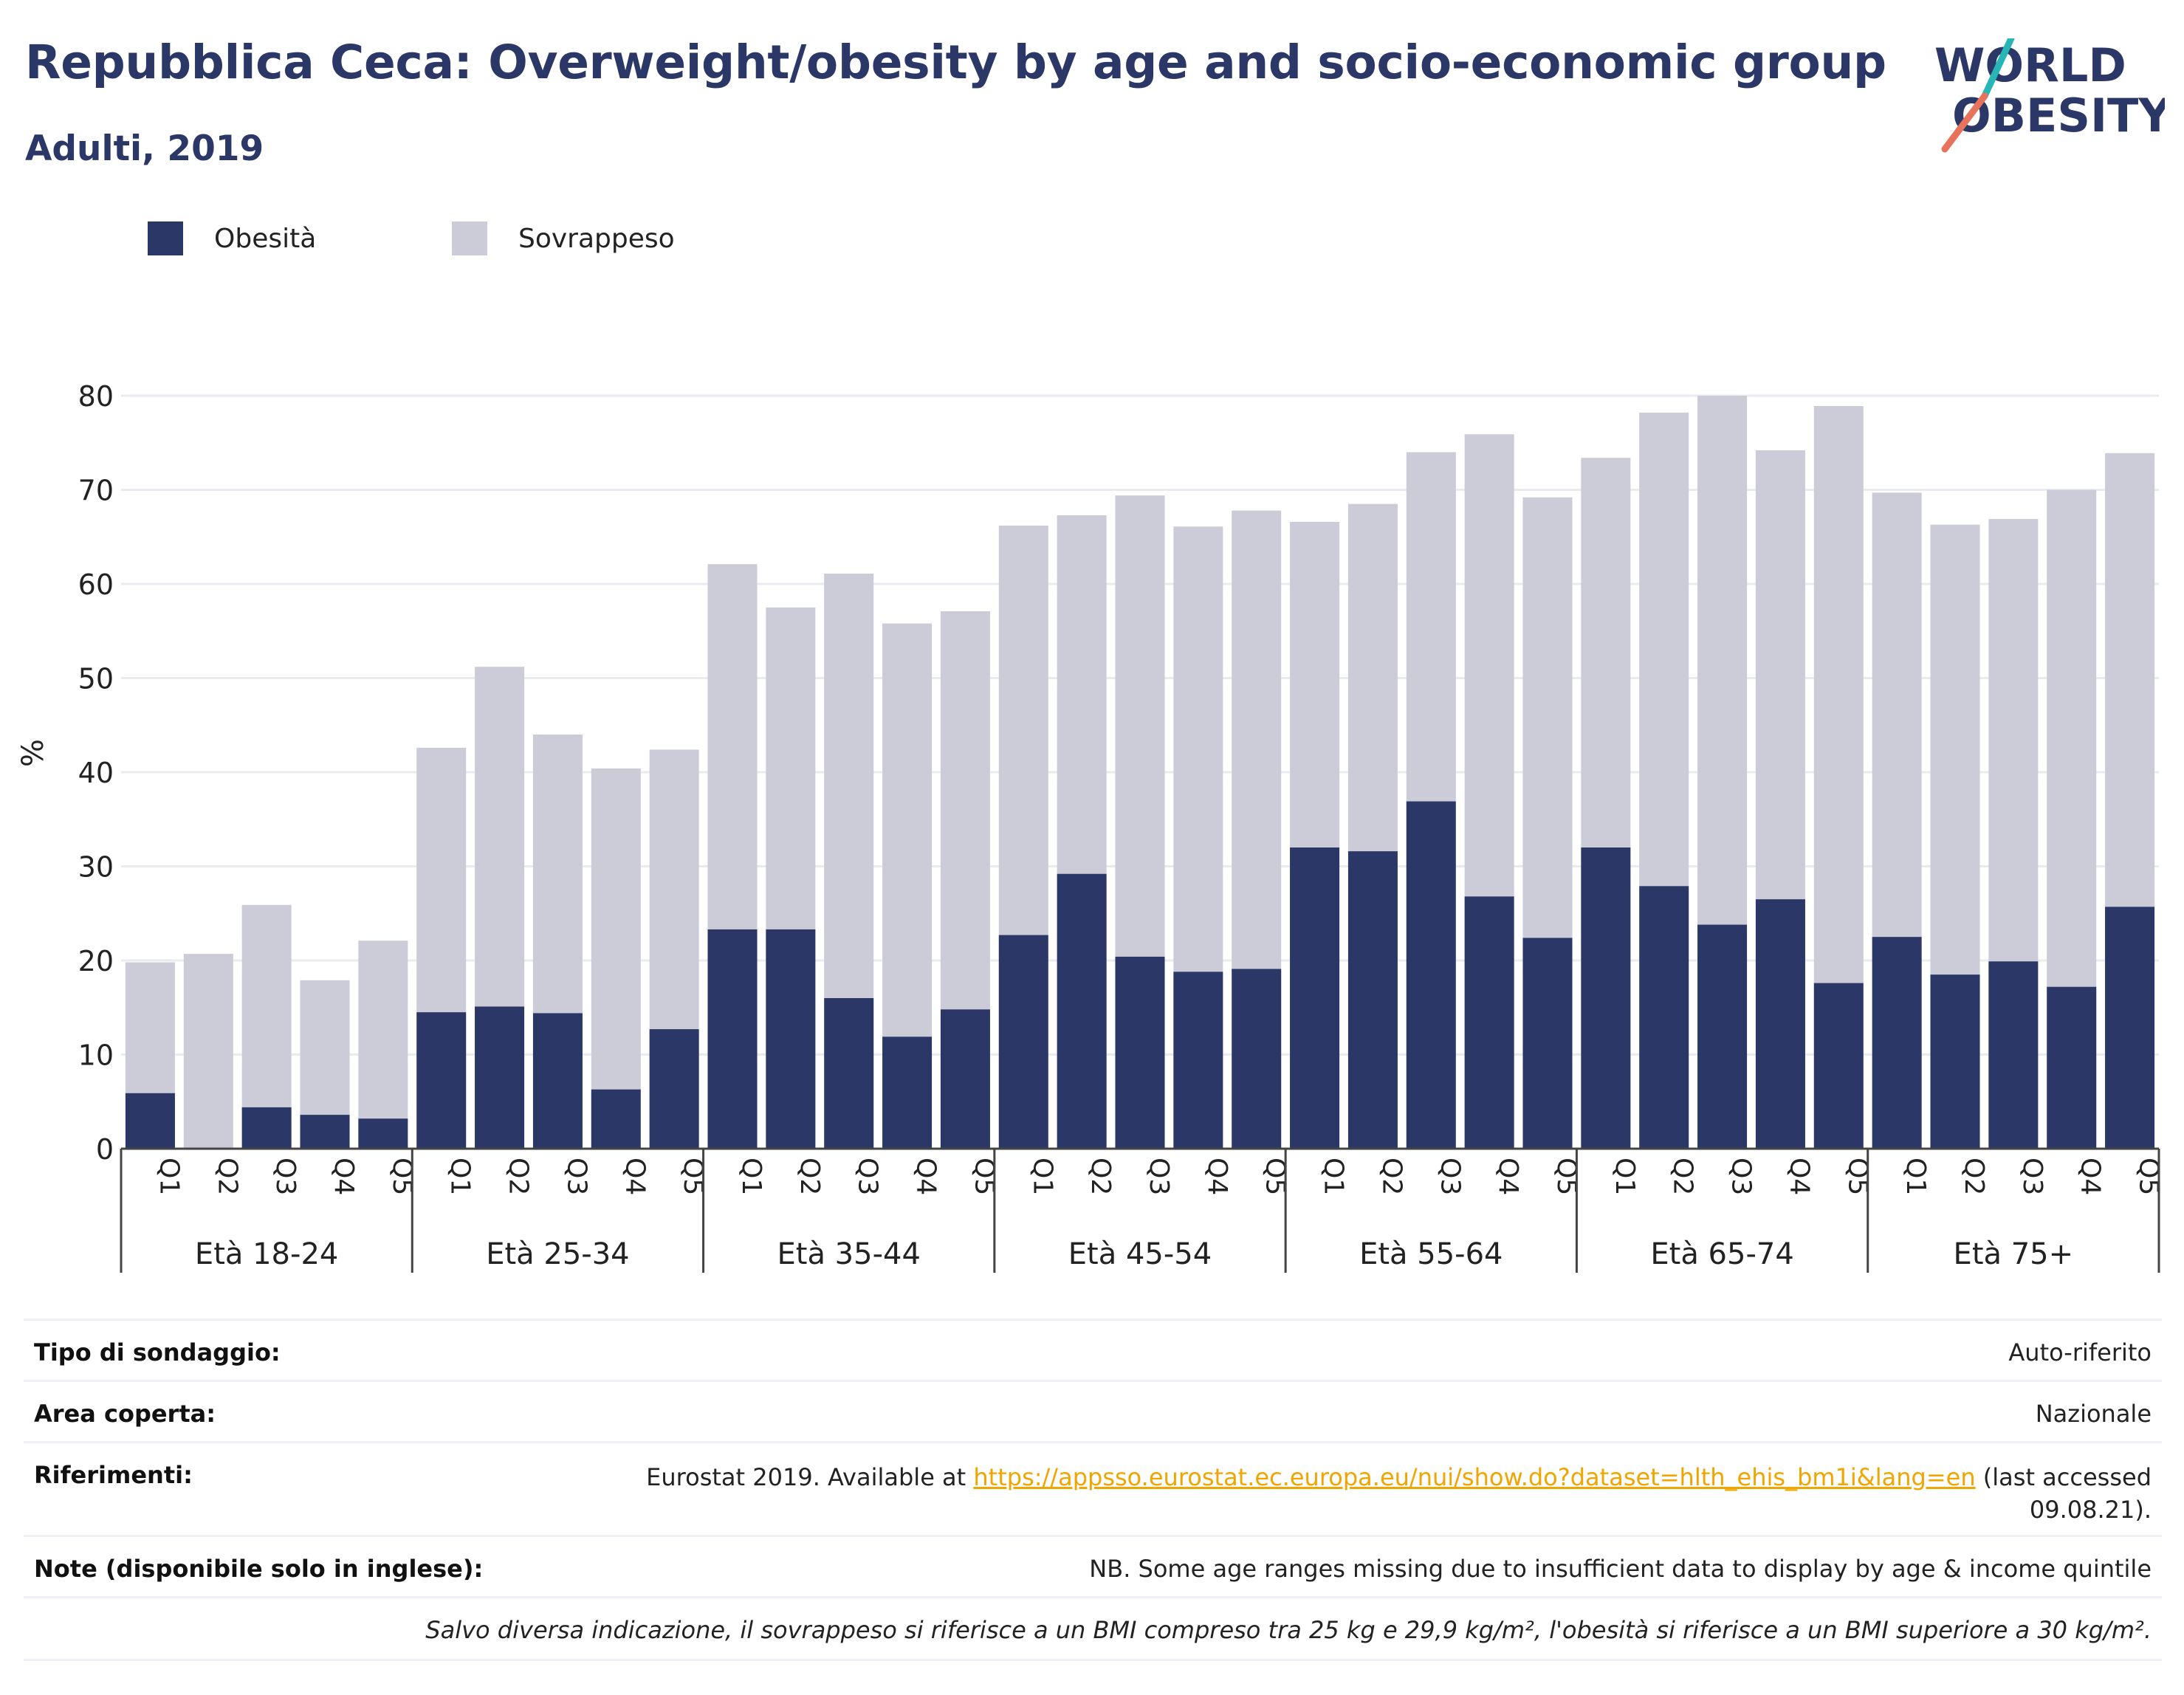  What do you see at coordinates (1093, 1410) in the screenshot?
I see `info-row-area: Area coperta: Nazionale` at bounding box center [1093, 1410].